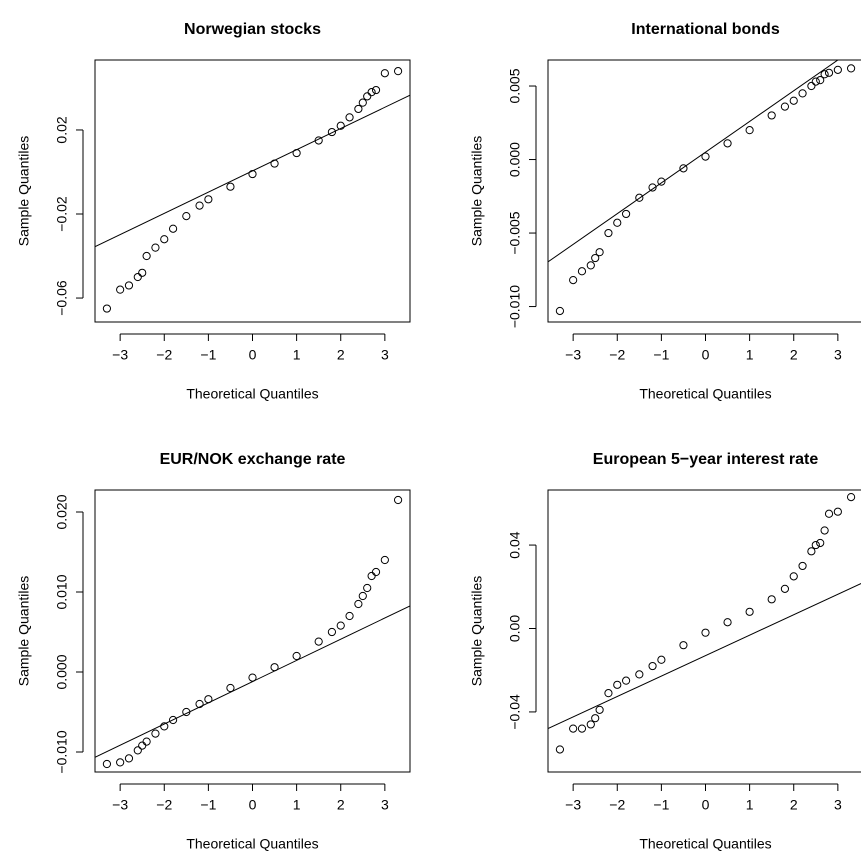  I want to click on y-tick-label: 0.005, so click(515, 85).